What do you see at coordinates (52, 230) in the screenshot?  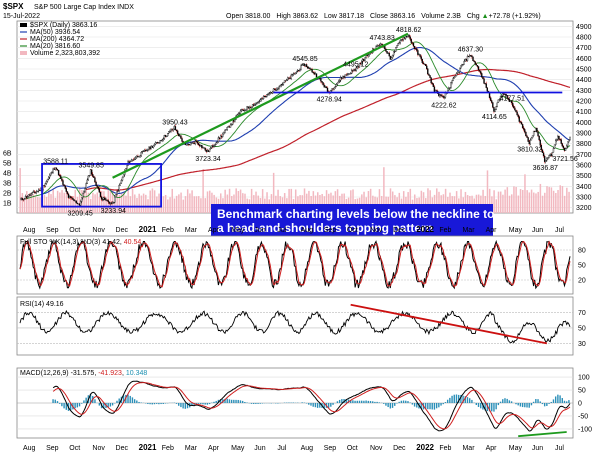 I see `time-tick: Sep` at bounding box center [52, 230].